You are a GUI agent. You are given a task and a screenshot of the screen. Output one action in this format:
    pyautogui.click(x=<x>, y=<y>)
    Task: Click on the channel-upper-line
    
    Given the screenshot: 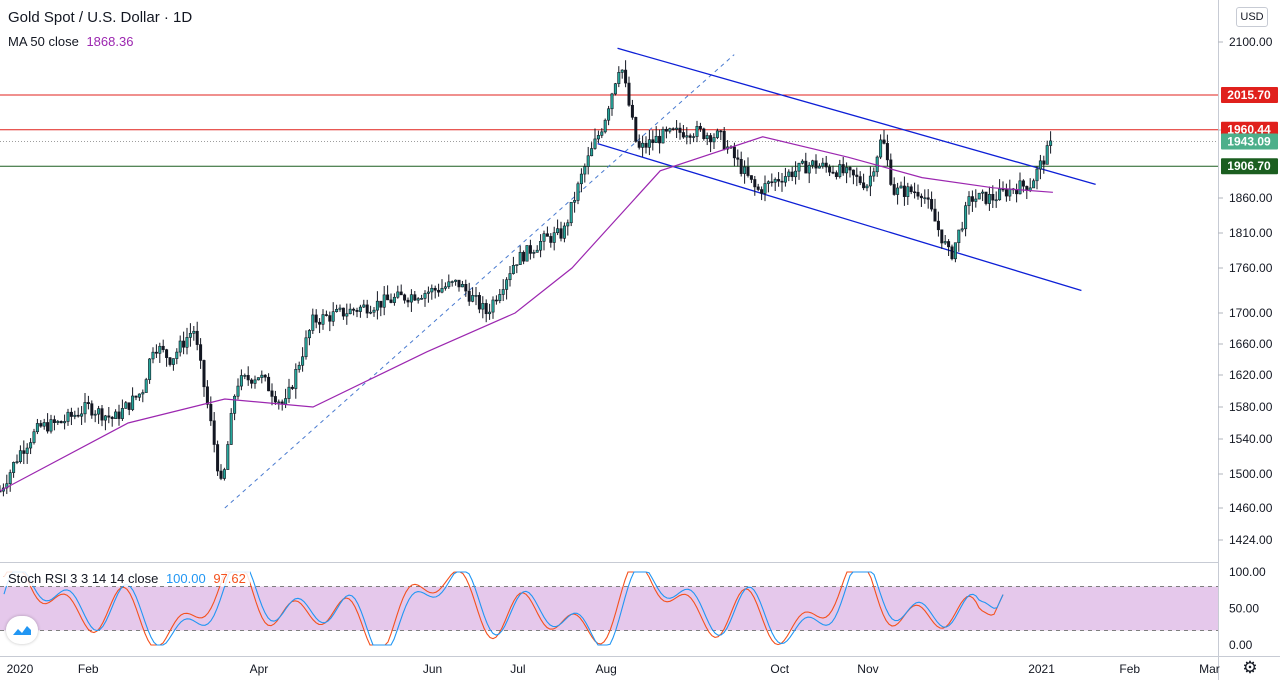 What is the action you would take?
    pyautogui.click(x=856, y=116)
    